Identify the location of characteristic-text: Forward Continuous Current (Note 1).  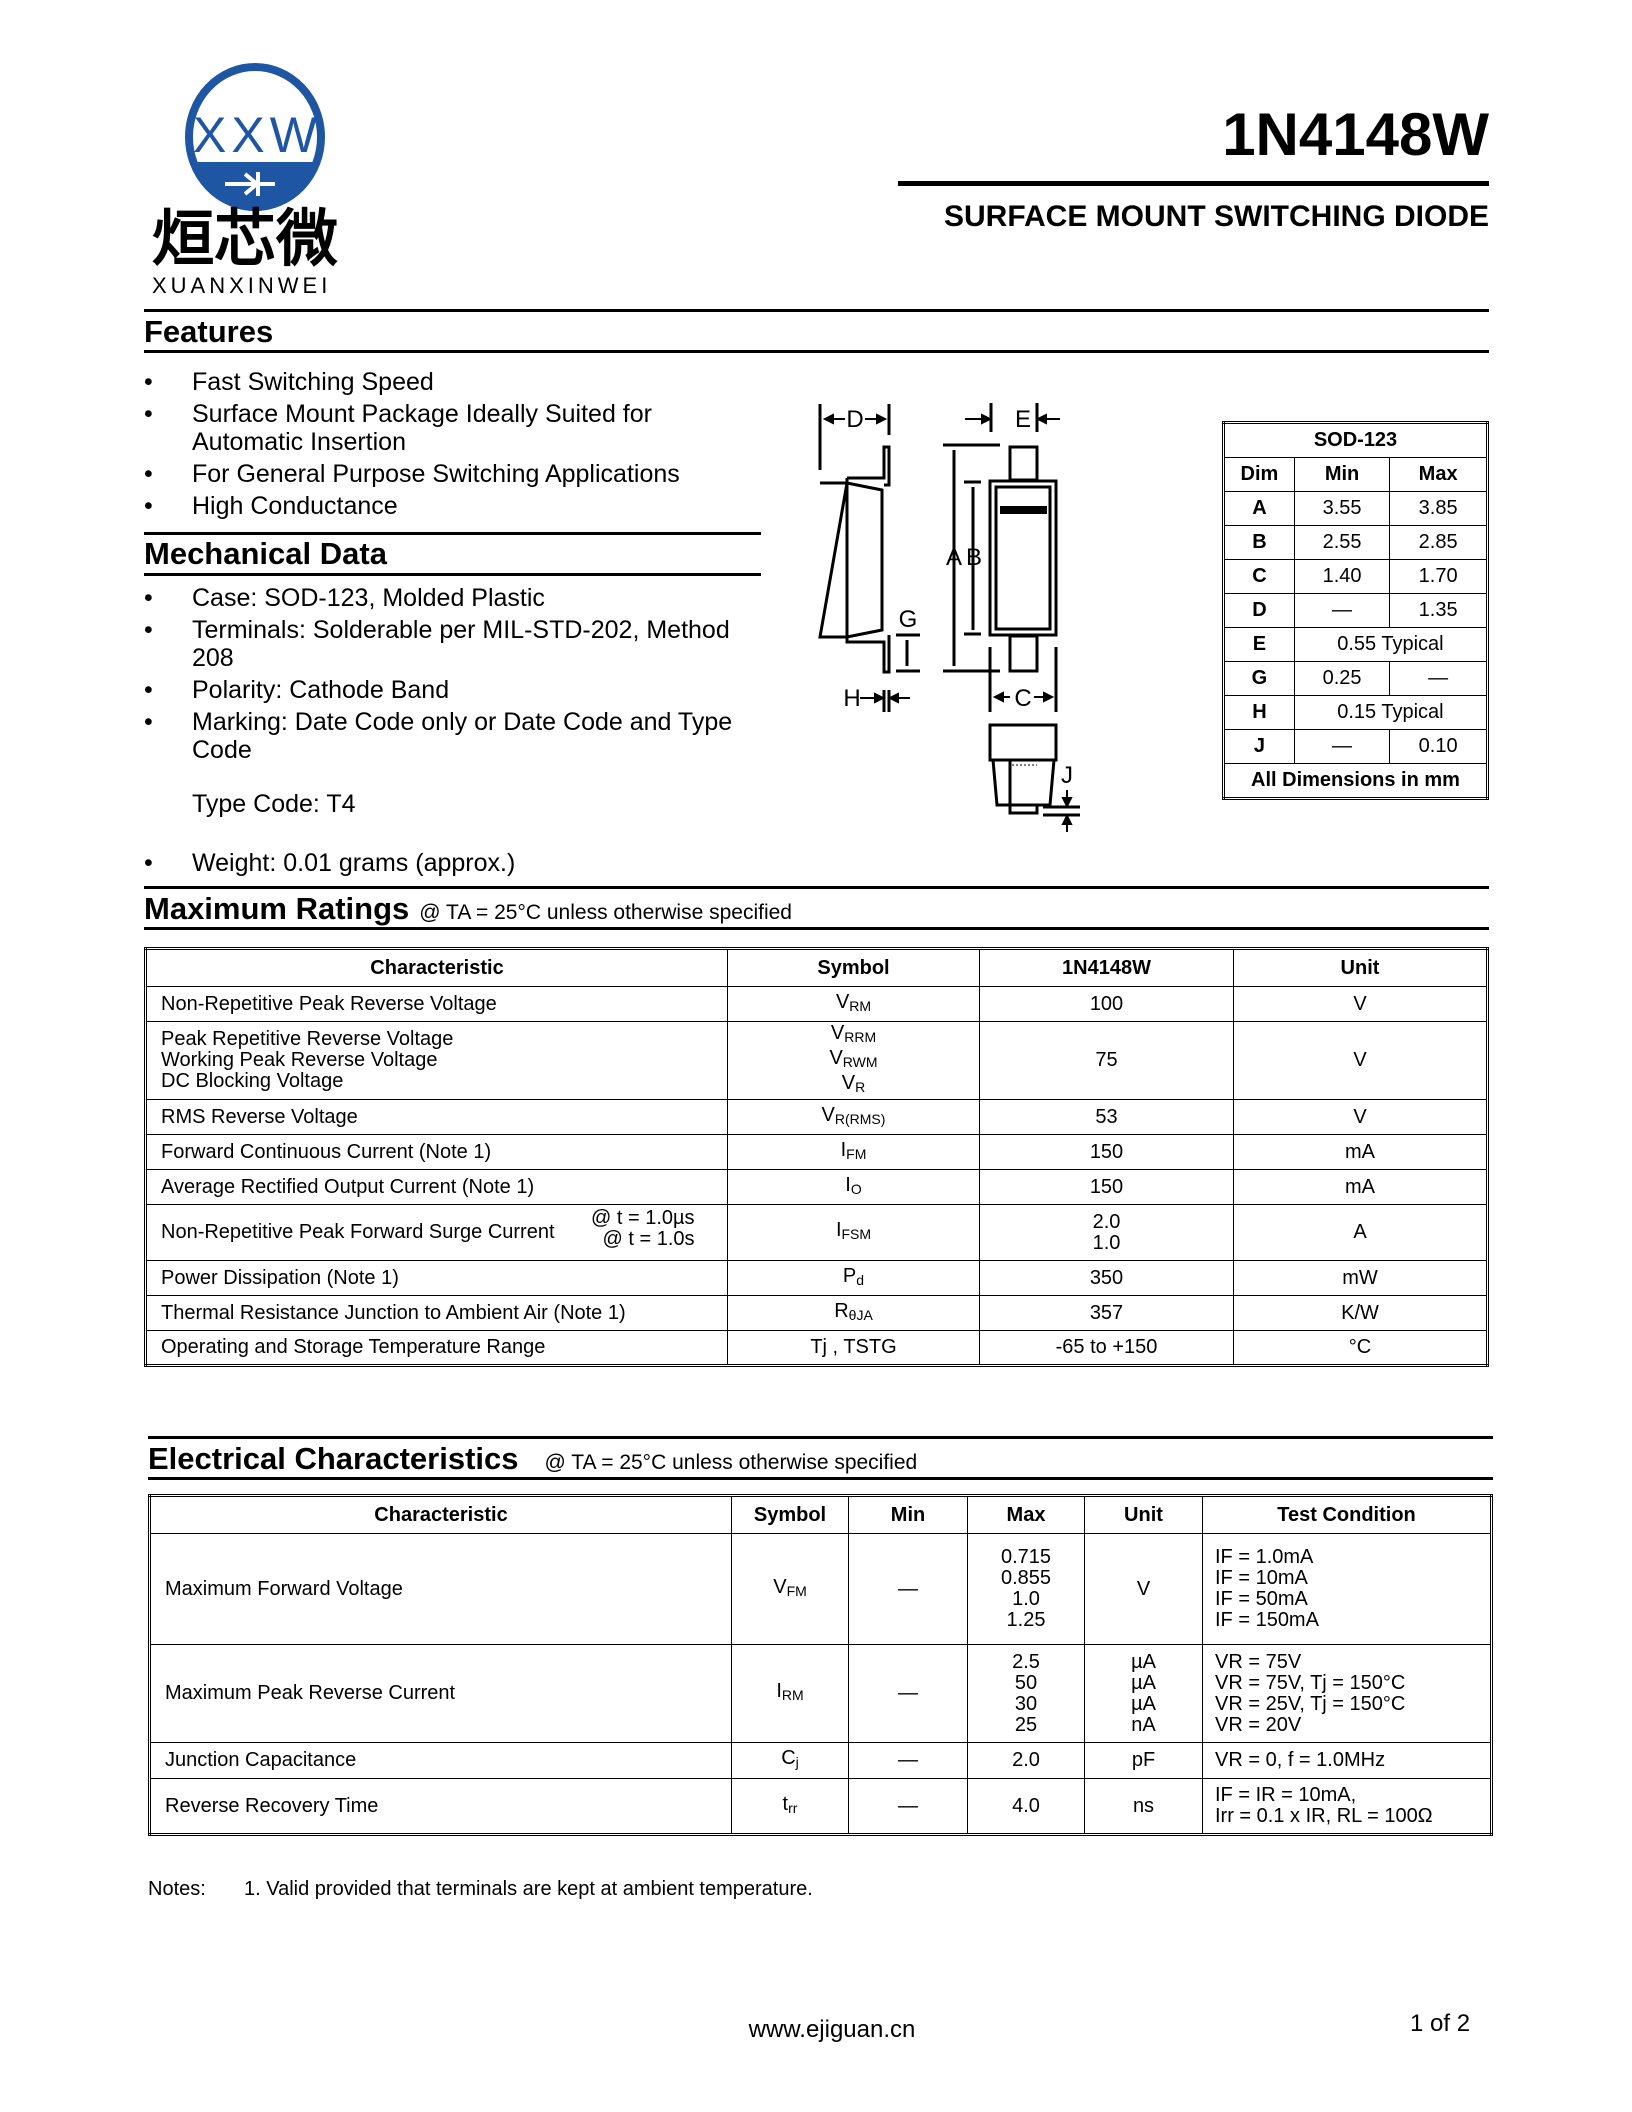
(326, 1151).